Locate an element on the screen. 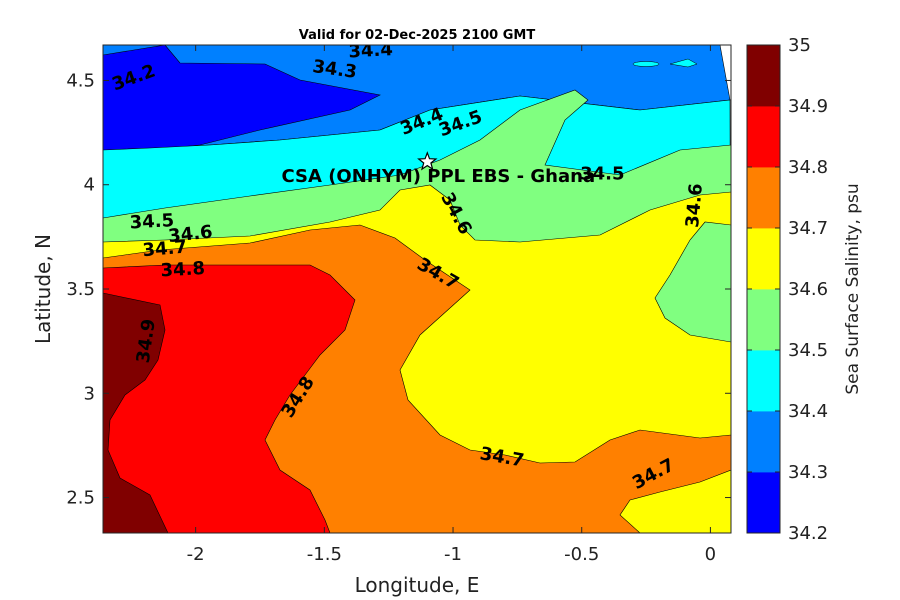  colorbar-tick-label: 34.5 is located at coordinates (808, 350).